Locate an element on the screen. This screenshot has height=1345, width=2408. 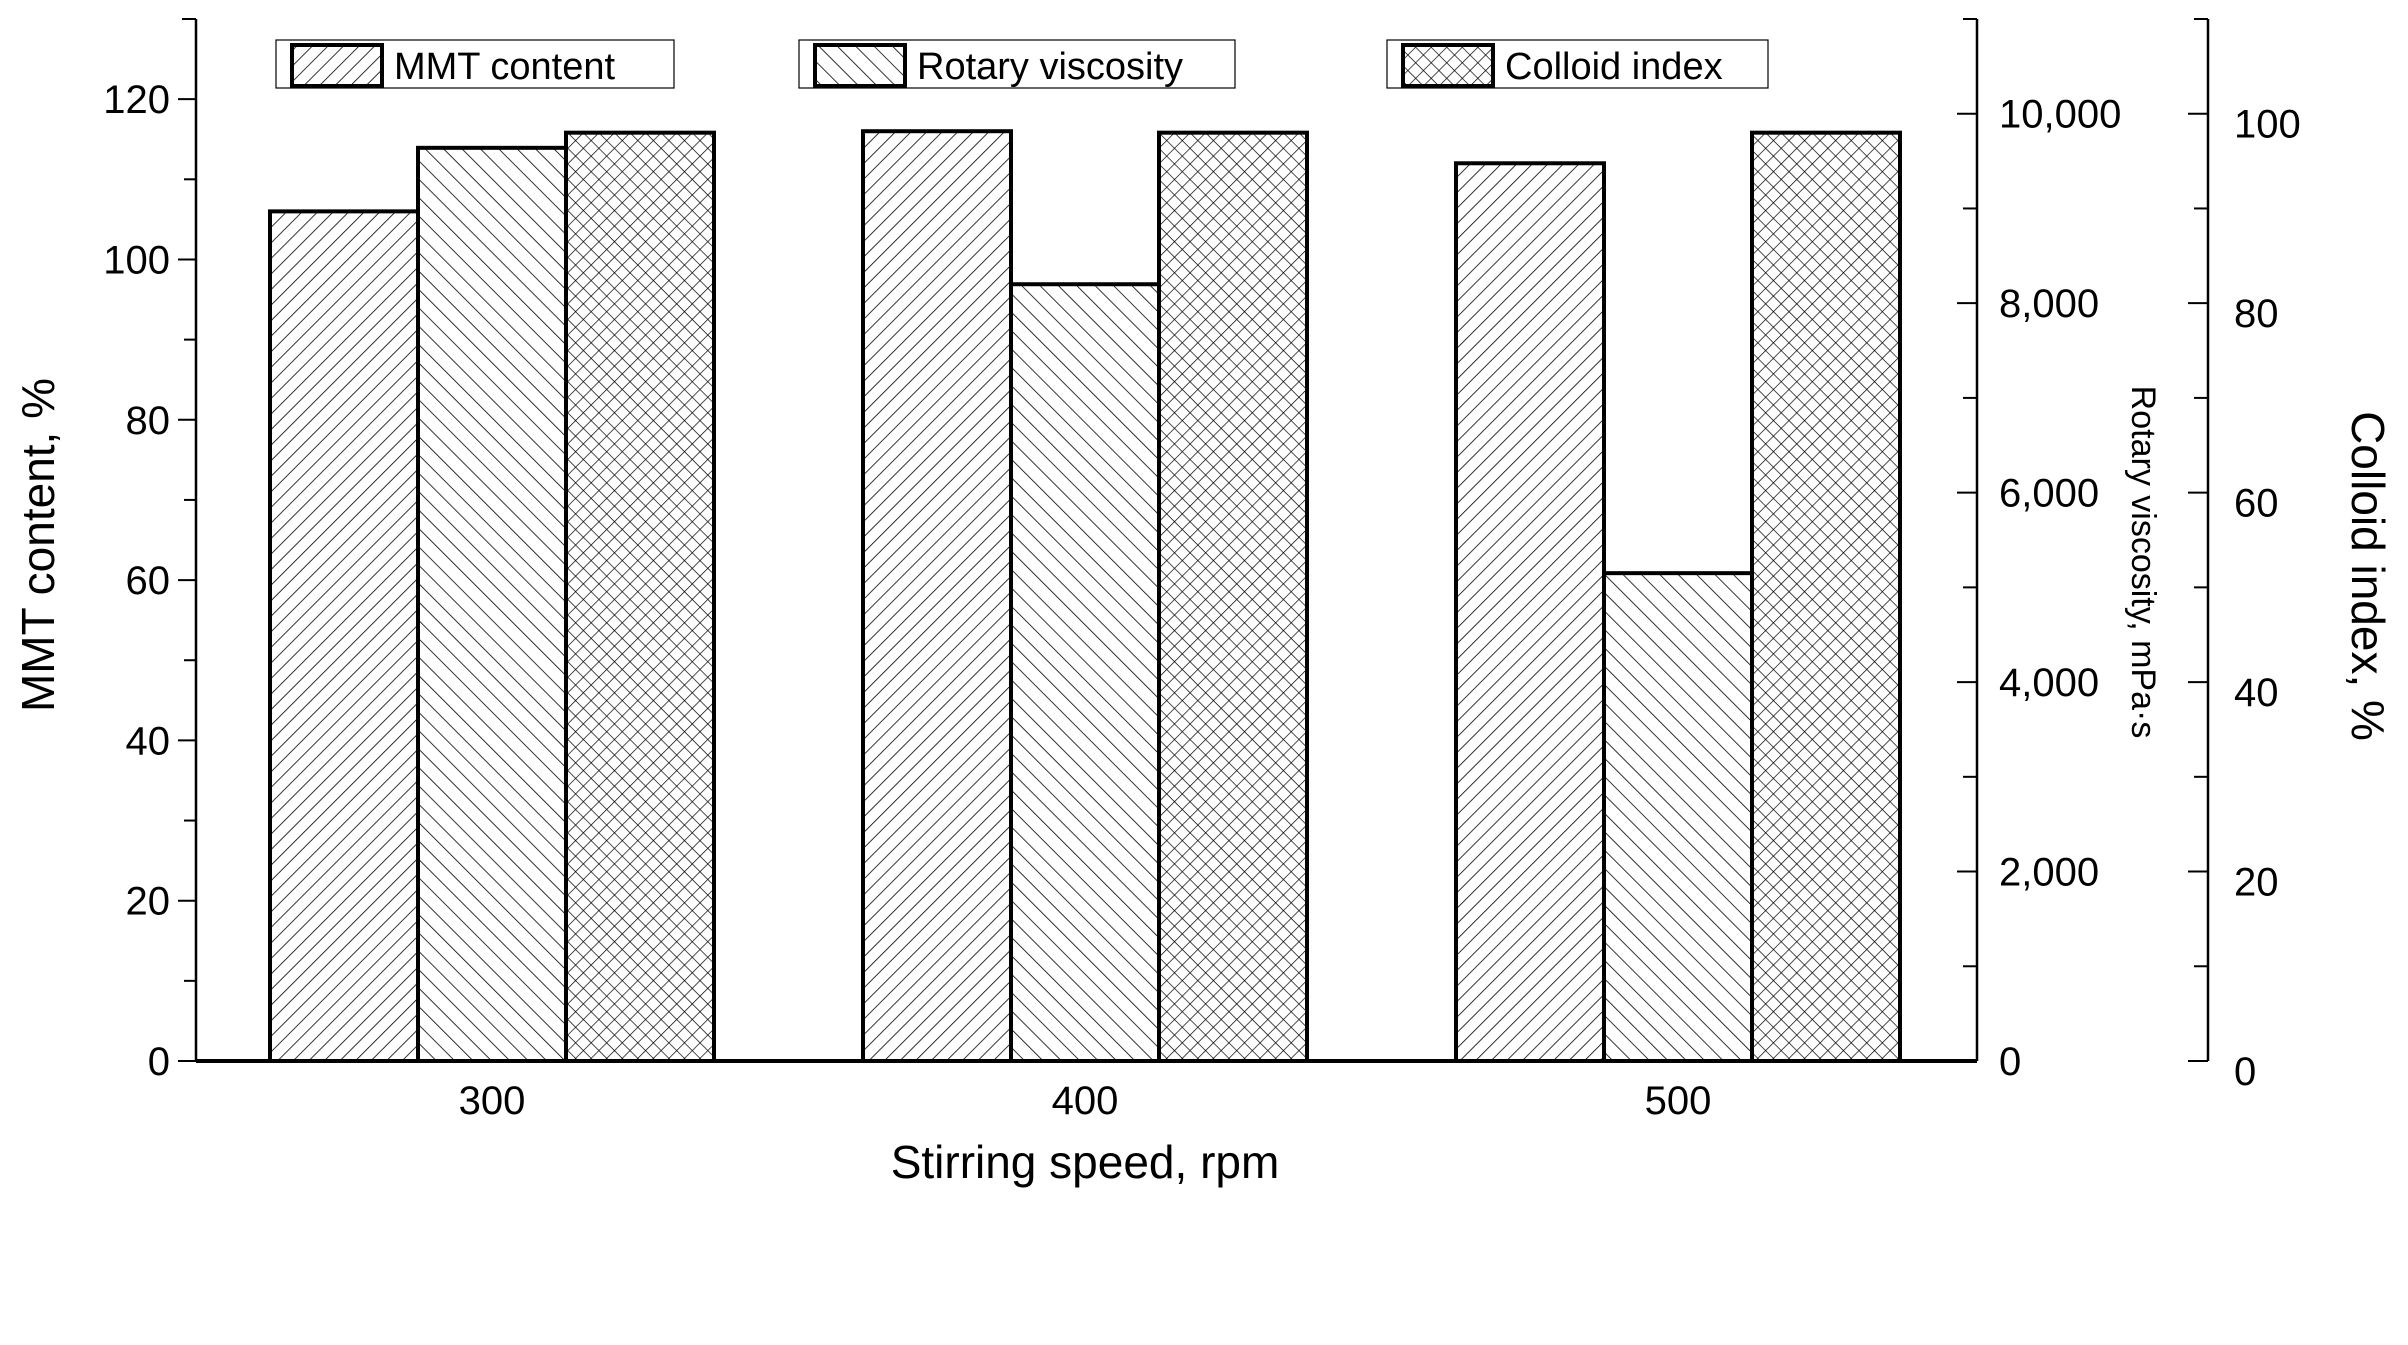
legend-label: Rotary viscosity is located at coordinates (1050, 67).